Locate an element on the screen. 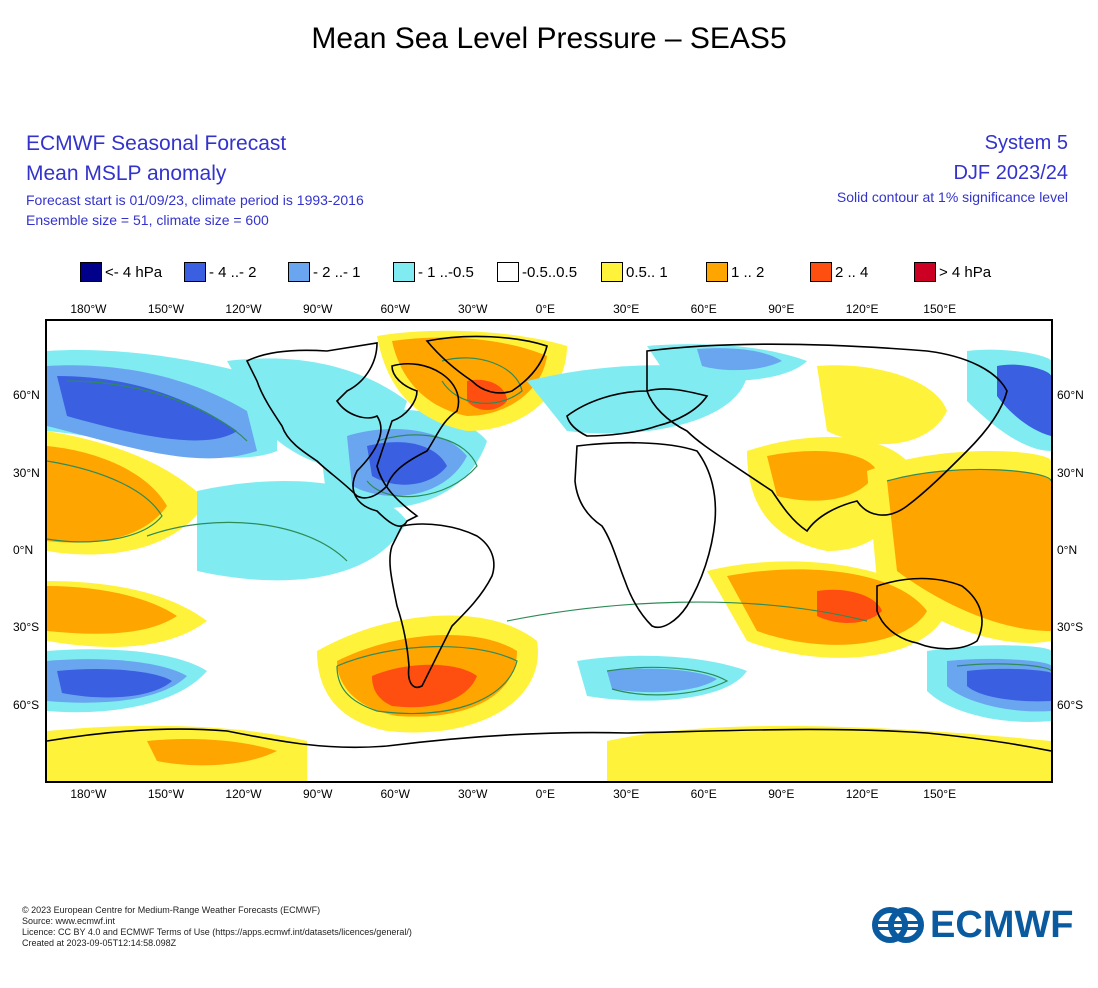 This screenshot has width=1098, height=988. header-period: DJF 2023/24 is located at coordinates (1010, 173).